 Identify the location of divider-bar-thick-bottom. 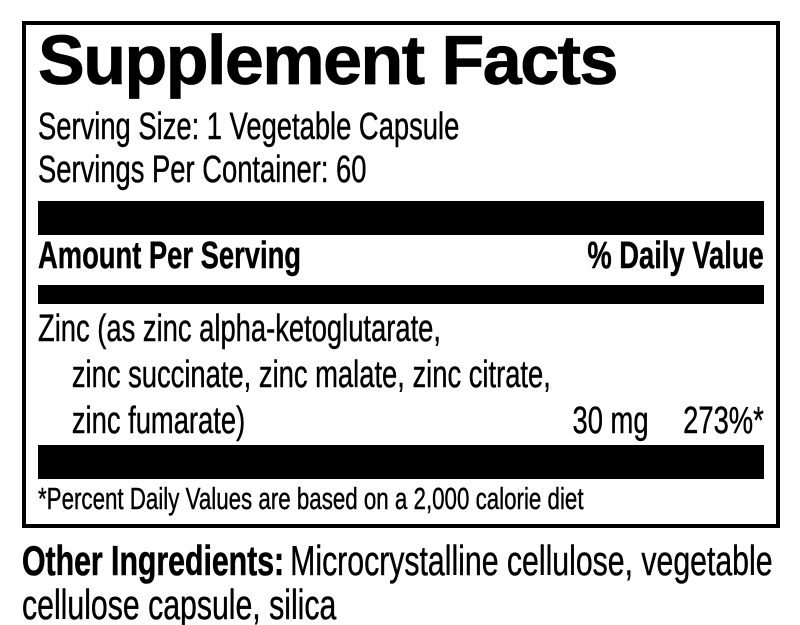
(401, 462).